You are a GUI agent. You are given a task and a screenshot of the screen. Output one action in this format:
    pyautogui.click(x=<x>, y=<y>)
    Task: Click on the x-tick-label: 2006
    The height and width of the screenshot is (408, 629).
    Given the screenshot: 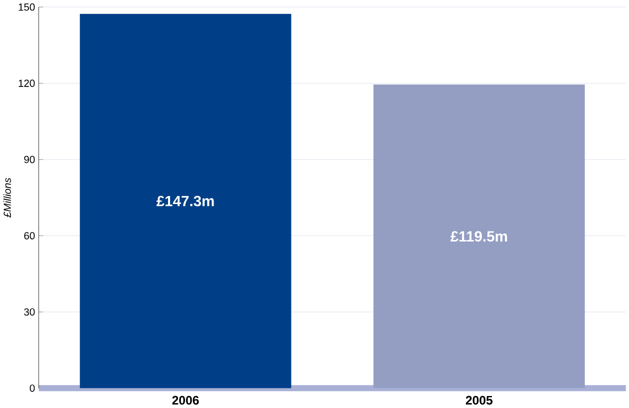 What is the action you would take?
    pyautogui.click(x=185, y=400)
    